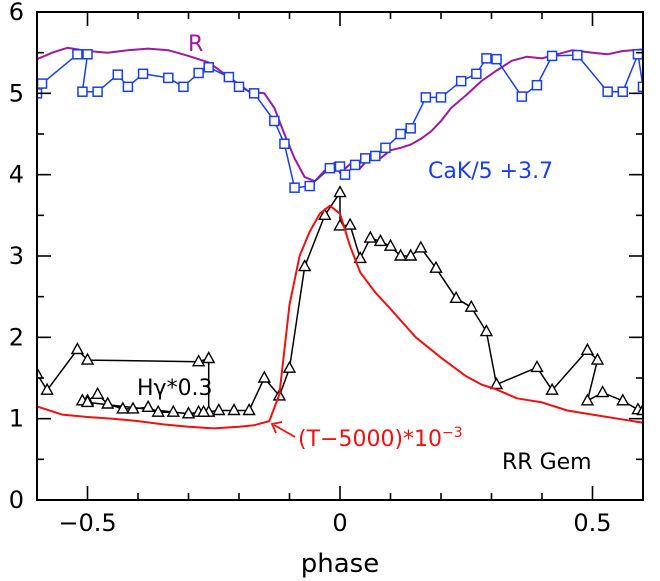 Image resolution: width=660 pixels, height=581 pixels. Describe the element at coordinates (16, 337) in the screenshot. I see `y-tick-label: 2` at that location.